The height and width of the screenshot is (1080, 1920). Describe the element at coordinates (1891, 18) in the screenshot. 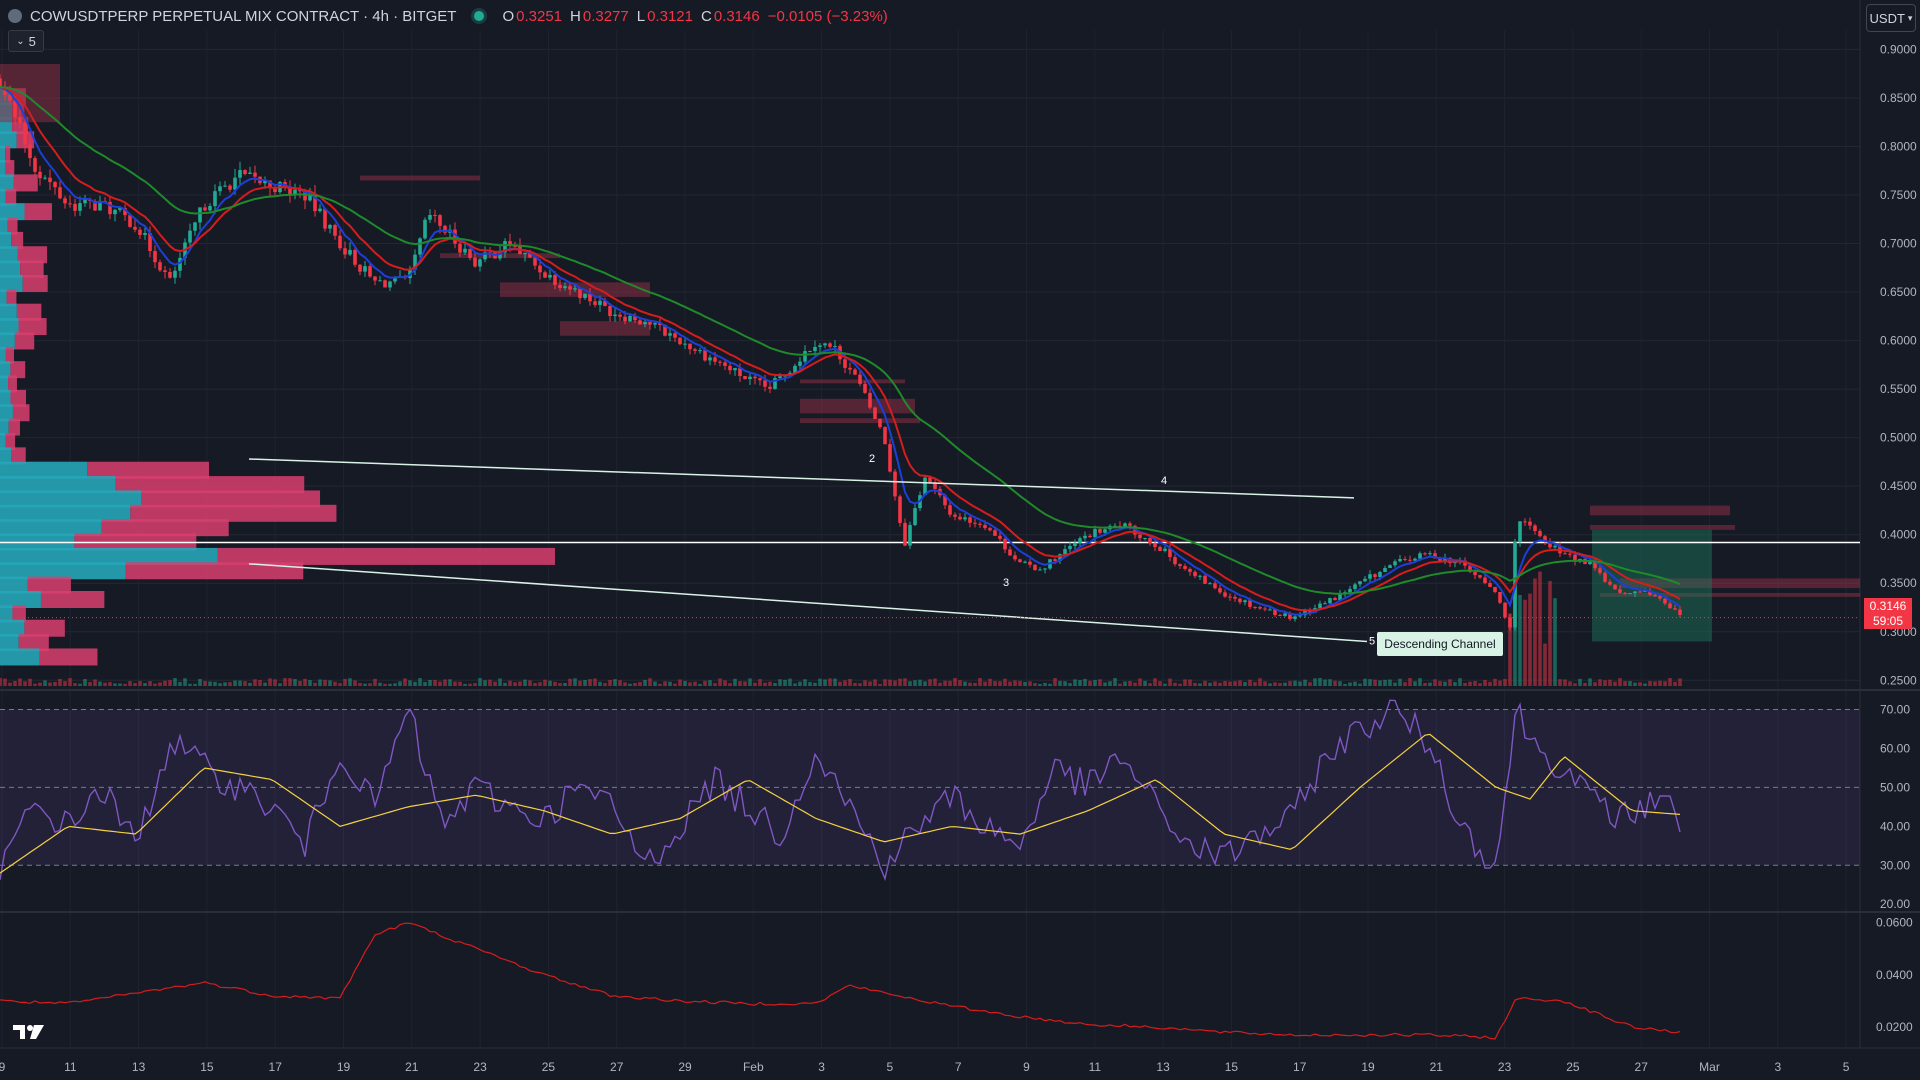

I see `currency-unit-button: USDT ▾` at that location.